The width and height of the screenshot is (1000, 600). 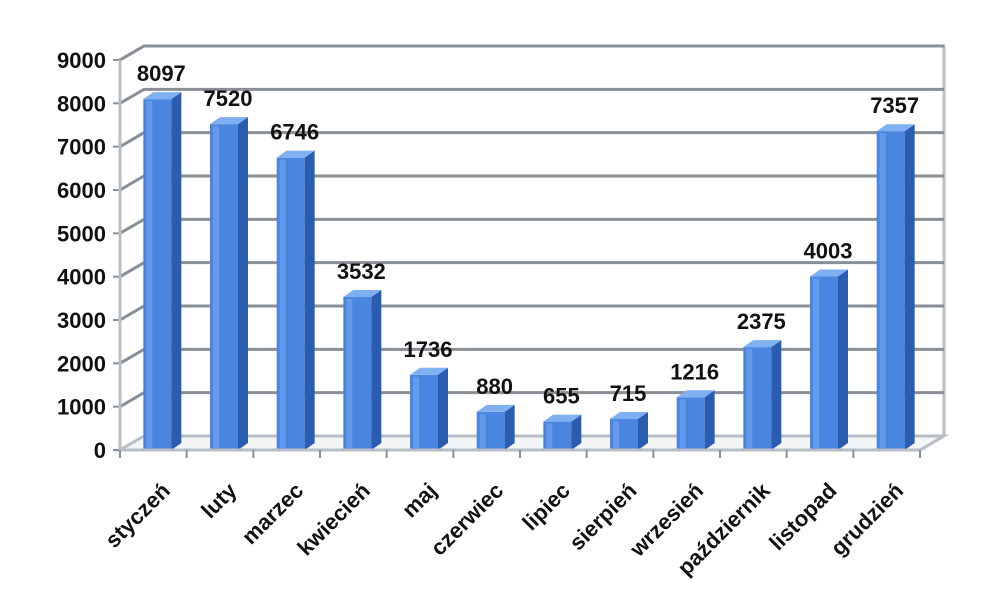 What do you see at coordinates (81, 320) in the screenshot?
I see `y-tick-label: 3000` at bounding box center [81, 320].